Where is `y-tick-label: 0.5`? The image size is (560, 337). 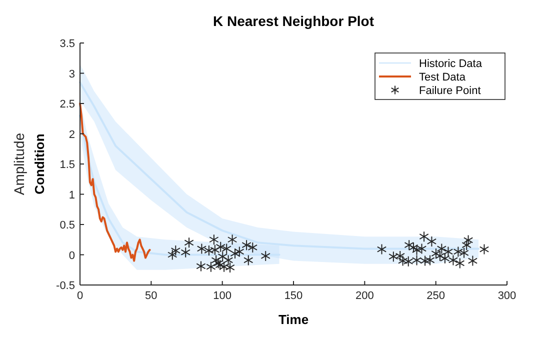 y-tick-label: 0.5 is located at coordinates (67, 226).